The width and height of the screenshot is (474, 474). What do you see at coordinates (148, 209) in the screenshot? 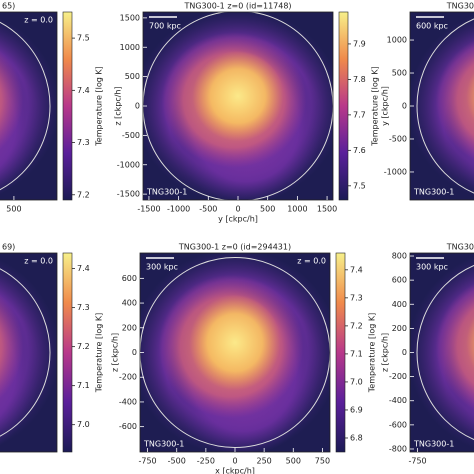
I see `x-tick-label: -1500` at bounding box center [148, 209].